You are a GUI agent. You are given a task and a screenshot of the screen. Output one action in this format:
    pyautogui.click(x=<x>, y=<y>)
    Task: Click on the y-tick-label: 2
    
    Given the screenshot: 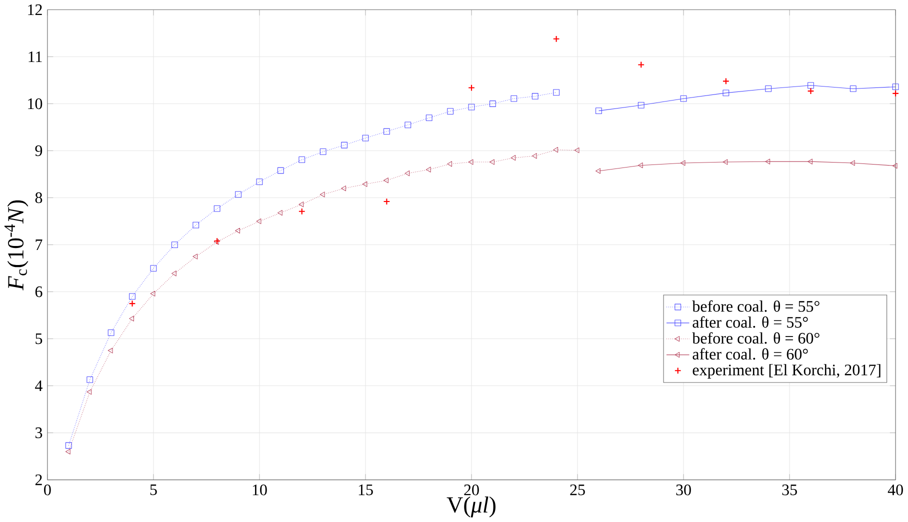 What is the action you would take?
    pyautogui.click(x=38, y=480)
    